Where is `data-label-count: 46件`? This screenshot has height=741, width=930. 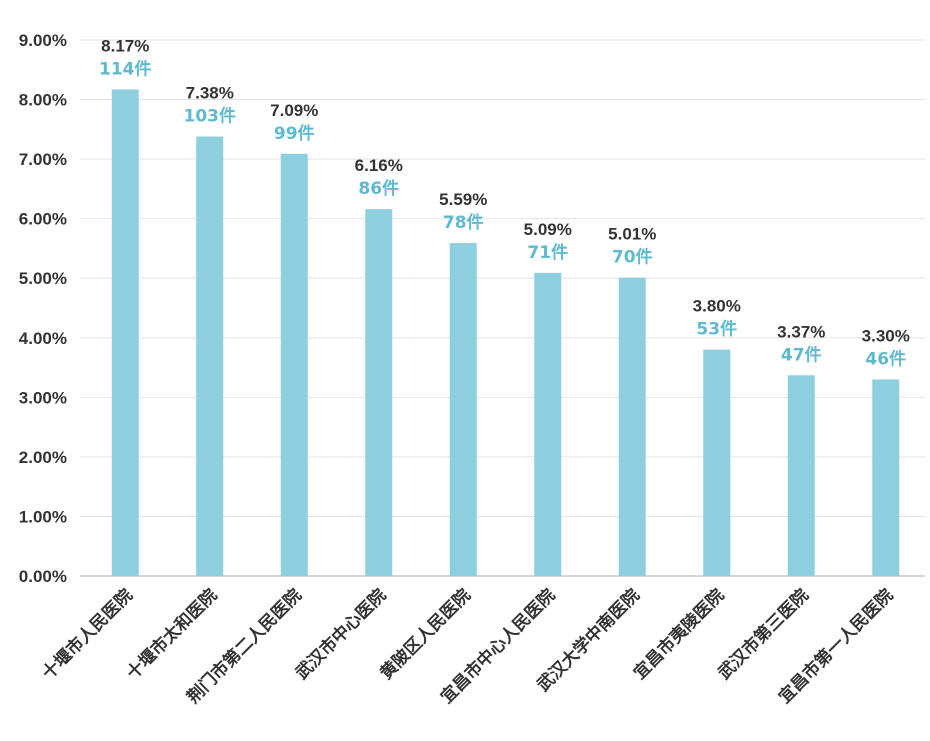
data-label-count: 46件 is located at coordinates (885, 358).